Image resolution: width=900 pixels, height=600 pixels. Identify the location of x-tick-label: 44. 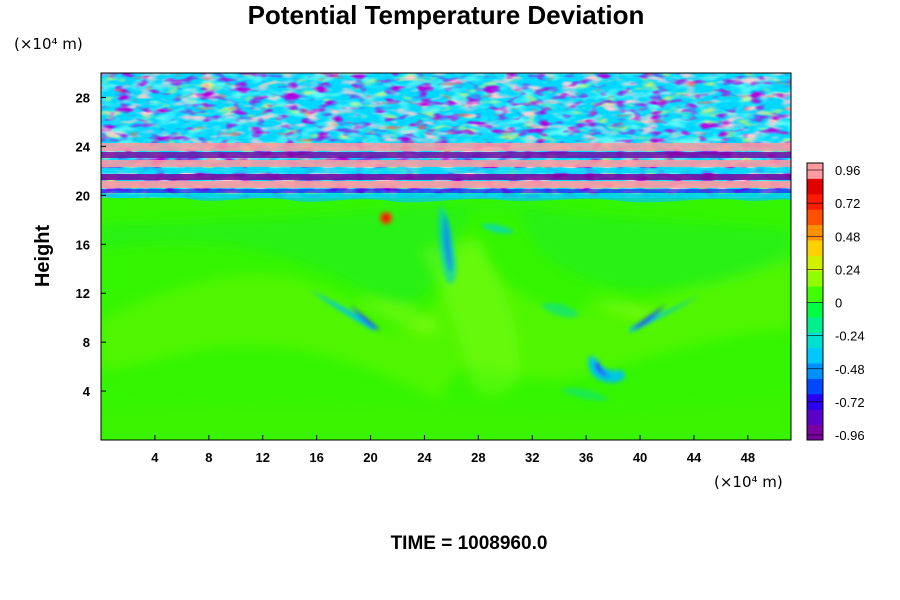
(694, 457).